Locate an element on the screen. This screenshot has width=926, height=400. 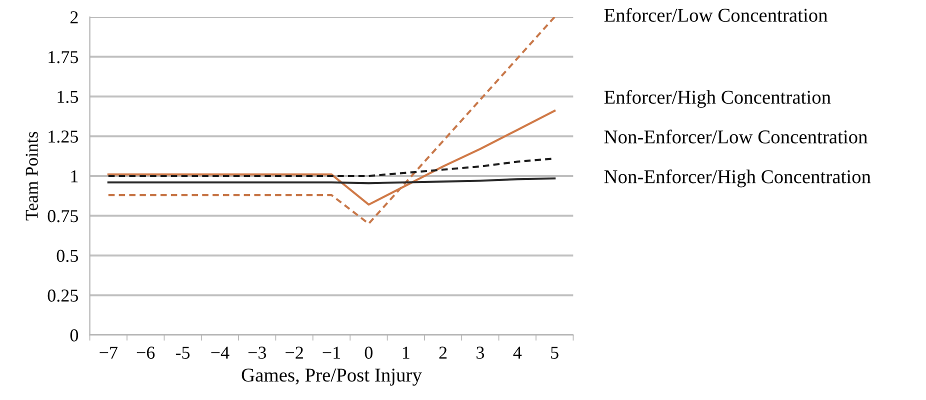
x-tick-label: 5 is located at coordinates (554, 352).